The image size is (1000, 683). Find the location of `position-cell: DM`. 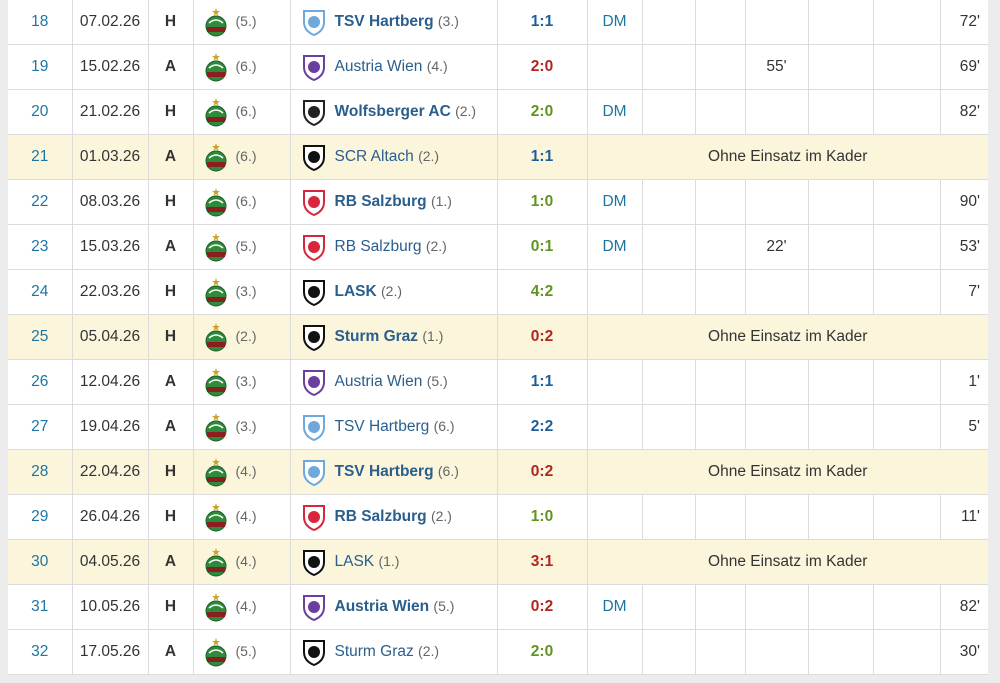

position-cell: DM is located at coordinates (615, 202).